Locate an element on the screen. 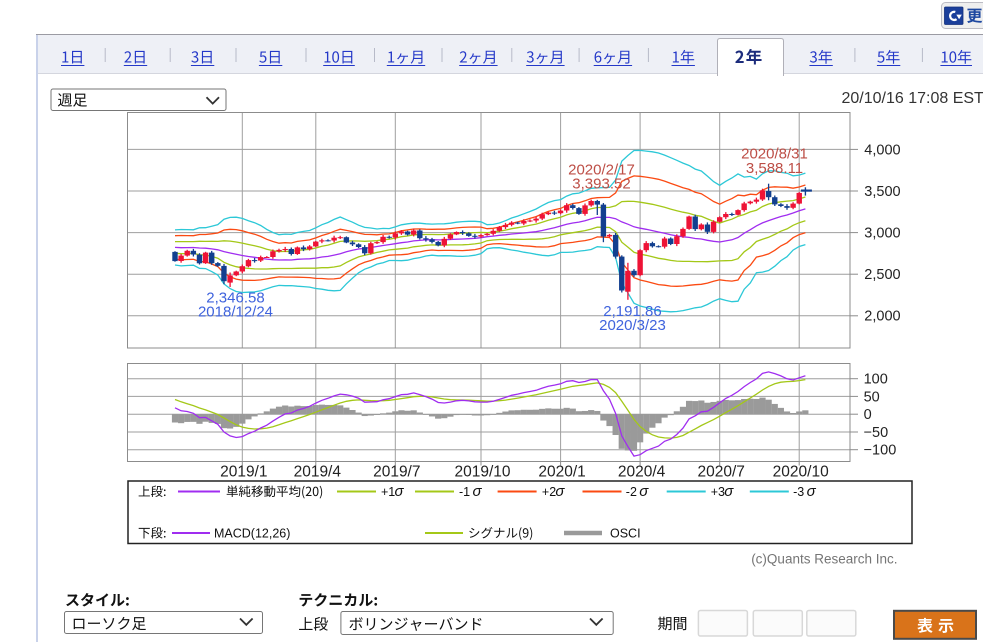  svg-text: 2020/8/31 is located at coordinates (774, 154).